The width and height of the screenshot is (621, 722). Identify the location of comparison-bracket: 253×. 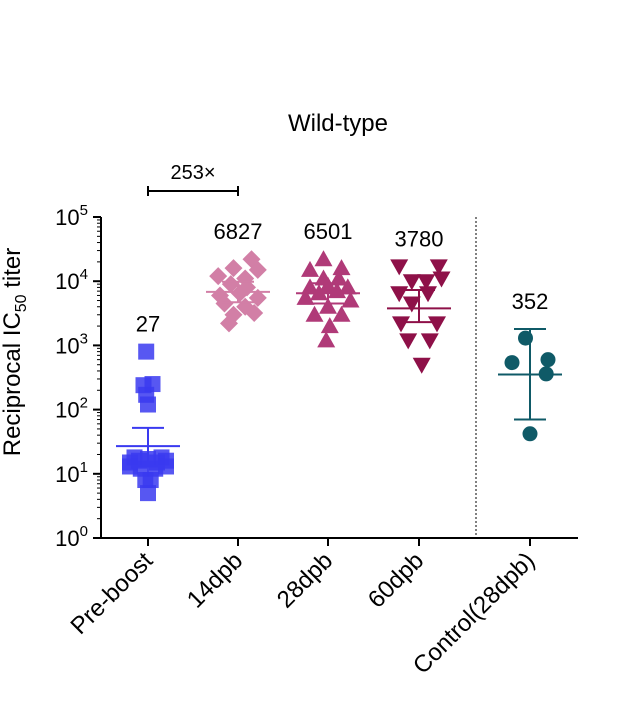
(193, 179).